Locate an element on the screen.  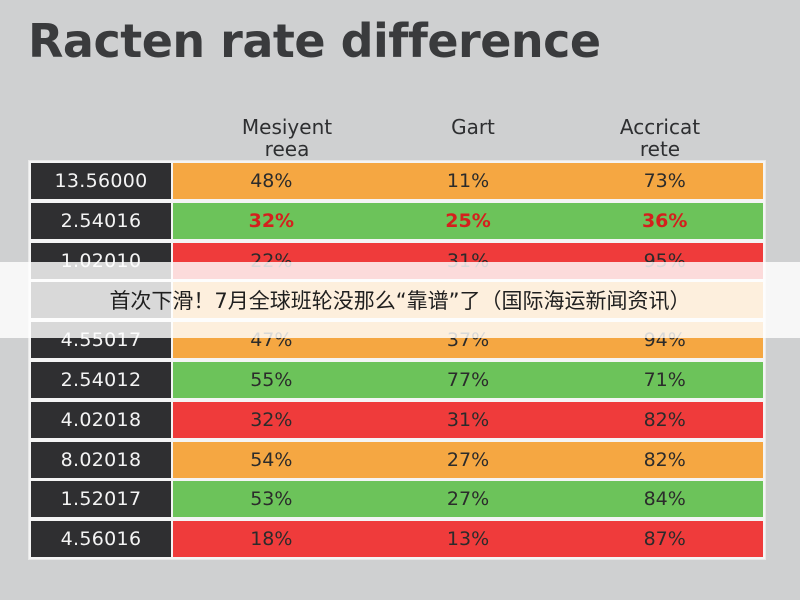
table-row: 2.54012 55% 77% 71% is located at coordinates (397, 380).